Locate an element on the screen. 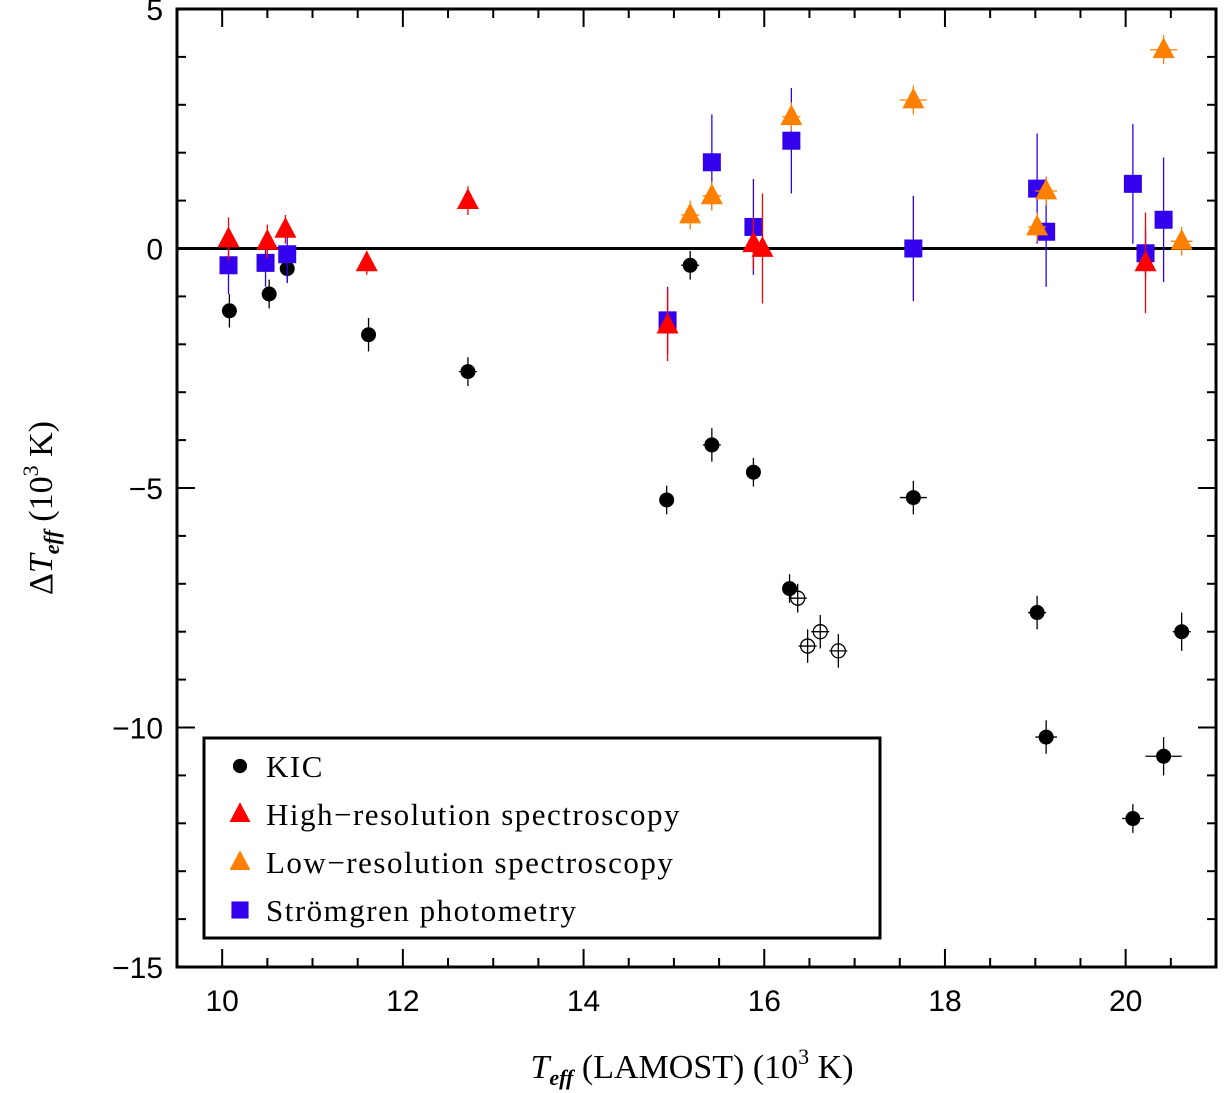 This screenshot has width=1225, height=1093. legend-label: KIC is located at coordinates (295, 766).